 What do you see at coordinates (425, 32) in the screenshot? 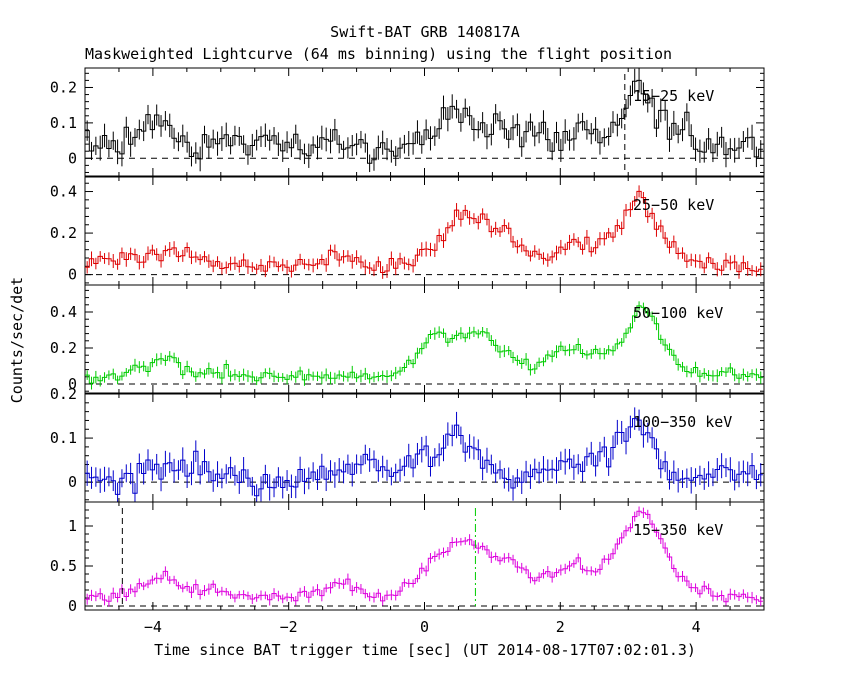
I see `figure-title: Swift-BAT GRB 140817A` at bounding box center [425, 32].